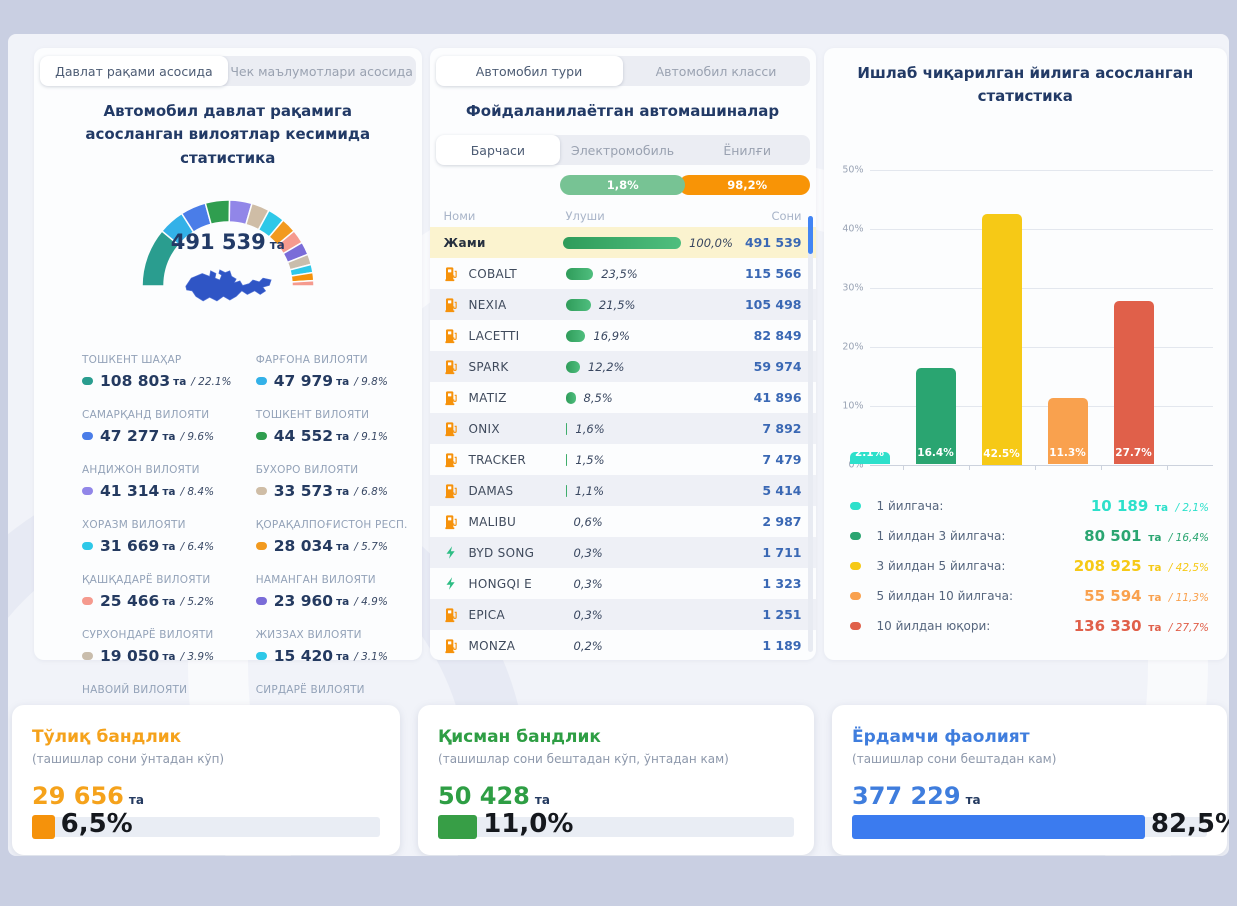  What do you see at coordinates (227, 243) in the screenshot?
I see `gauge-donut-chart` at bounding box center [227, 243].